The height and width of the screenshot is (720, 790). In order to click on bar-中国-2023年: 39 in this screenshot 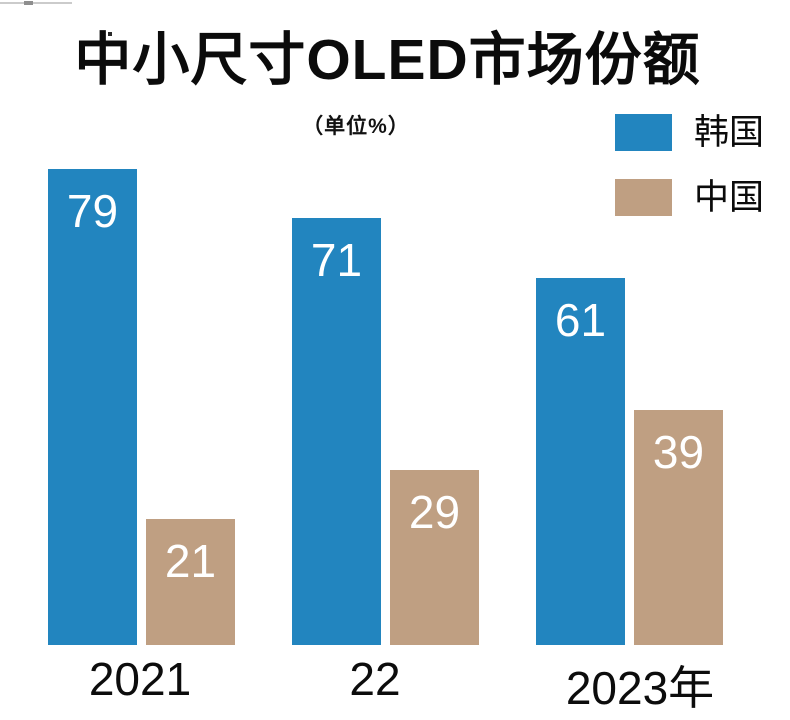, I will do `click(678, 527)`.